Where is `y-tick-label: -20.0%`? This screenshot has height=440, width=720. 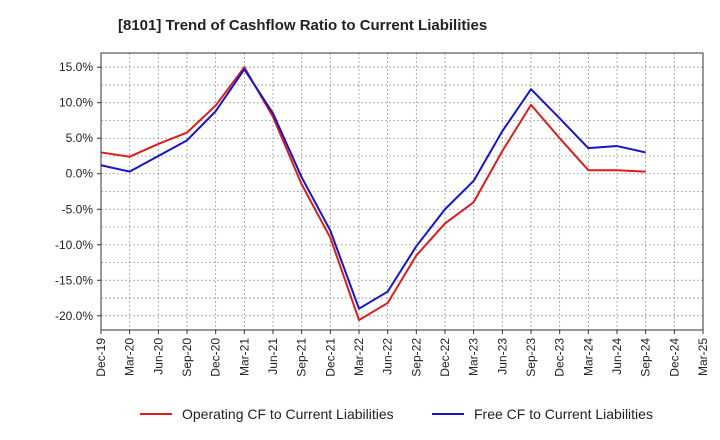
y-tick-label: -20.0% is located at coordinates (74, 316).